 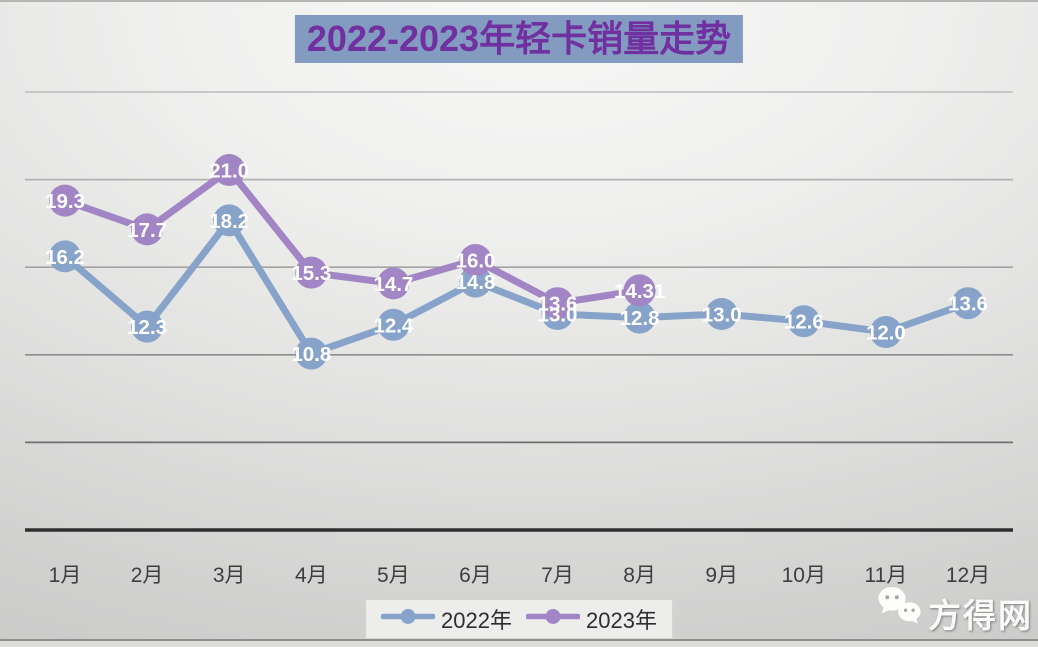 I want to click on chart-title: 2022-2023年轻卡销量走势, so click(x=519, y=38).